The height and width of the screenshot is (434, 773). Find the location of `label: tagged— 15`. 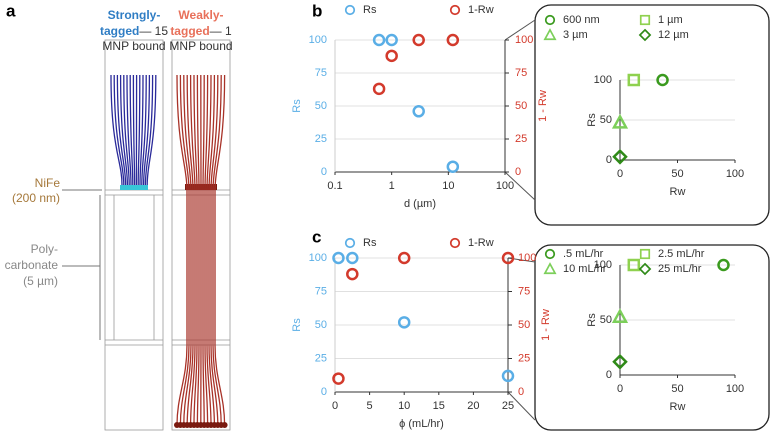

label: tagged— 15 is located at coordinates (134, 31).